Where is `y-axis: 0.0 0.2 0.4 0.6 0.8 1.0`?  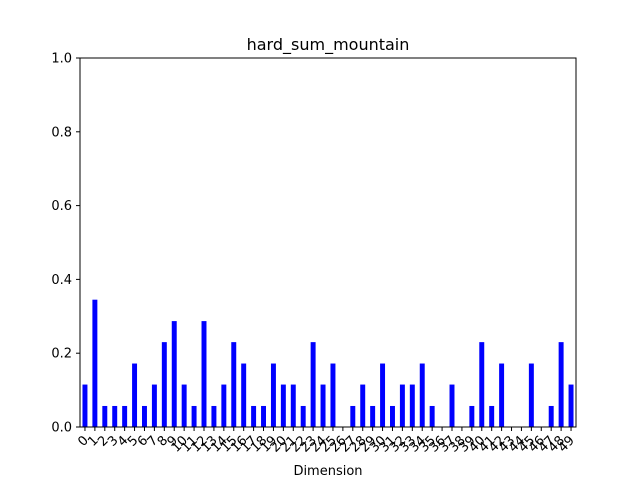 y-axis: 0.0 0.2 0.4 0.6 0.8 1.0 is located at coordinates (65, 244).